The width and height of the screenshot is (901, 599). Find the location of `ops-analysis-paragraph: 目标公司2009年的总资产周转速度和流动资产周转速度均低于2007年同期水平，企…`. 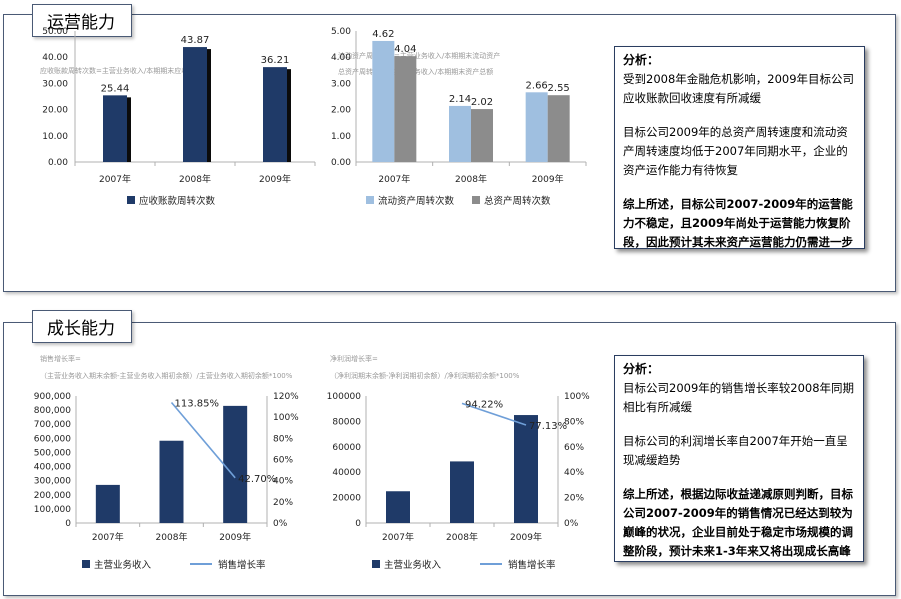

ops-analysis-paragraph: 目标公司2009年的总资产周转速度和流动资产周转速度均低于2007年同期水平，企… is located at coordinates (735, 151).